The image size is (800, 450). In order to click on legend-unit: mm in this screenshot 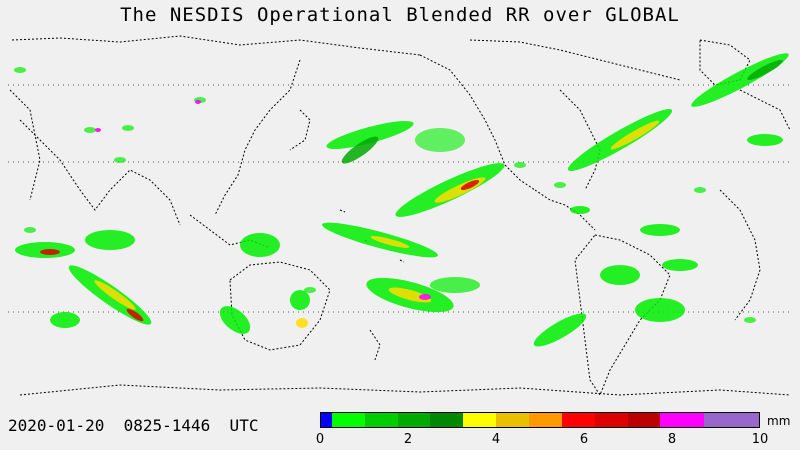, I will do `click(779, 421)`.